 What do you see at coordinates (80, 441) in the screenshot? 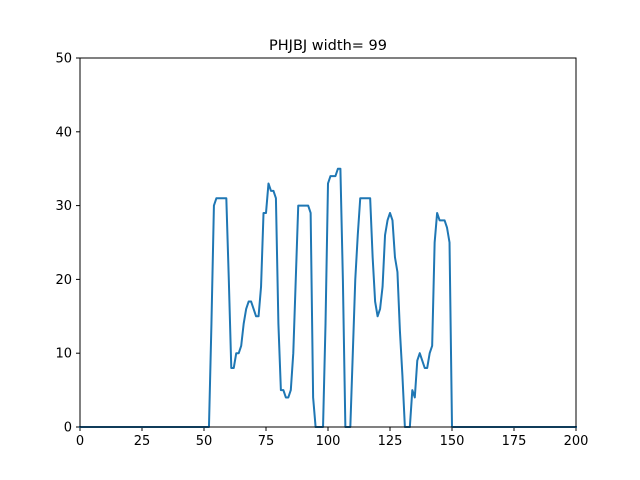
I see `x-tick-label: 0` at bounding box center [80, 441].